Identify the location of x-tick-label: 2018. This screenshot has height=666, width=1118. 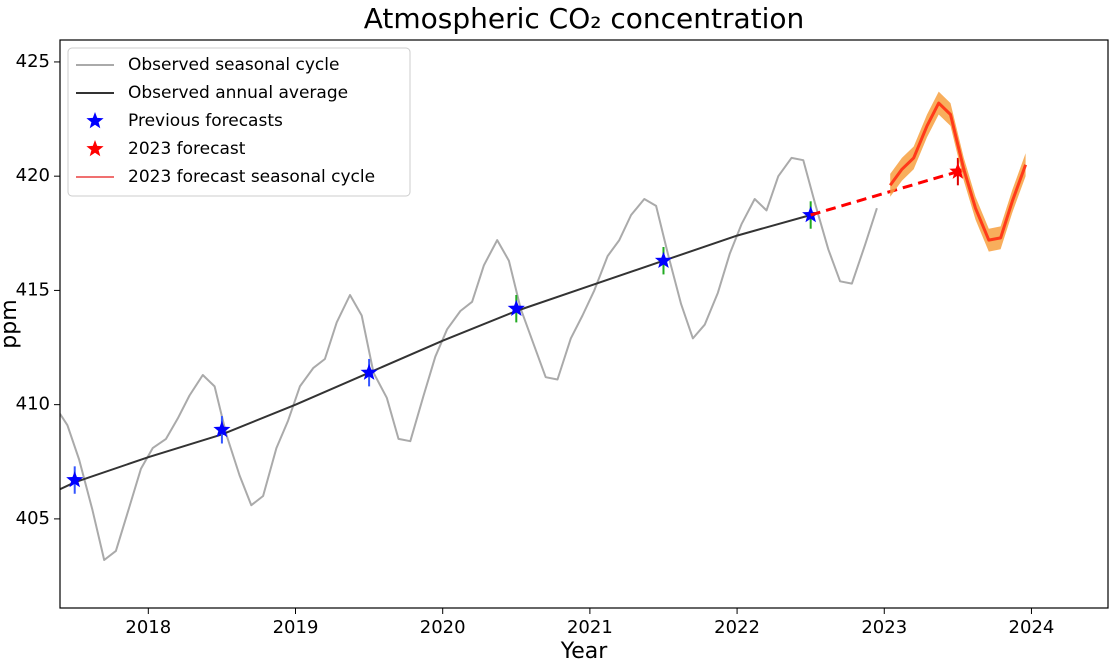
(148, 627).